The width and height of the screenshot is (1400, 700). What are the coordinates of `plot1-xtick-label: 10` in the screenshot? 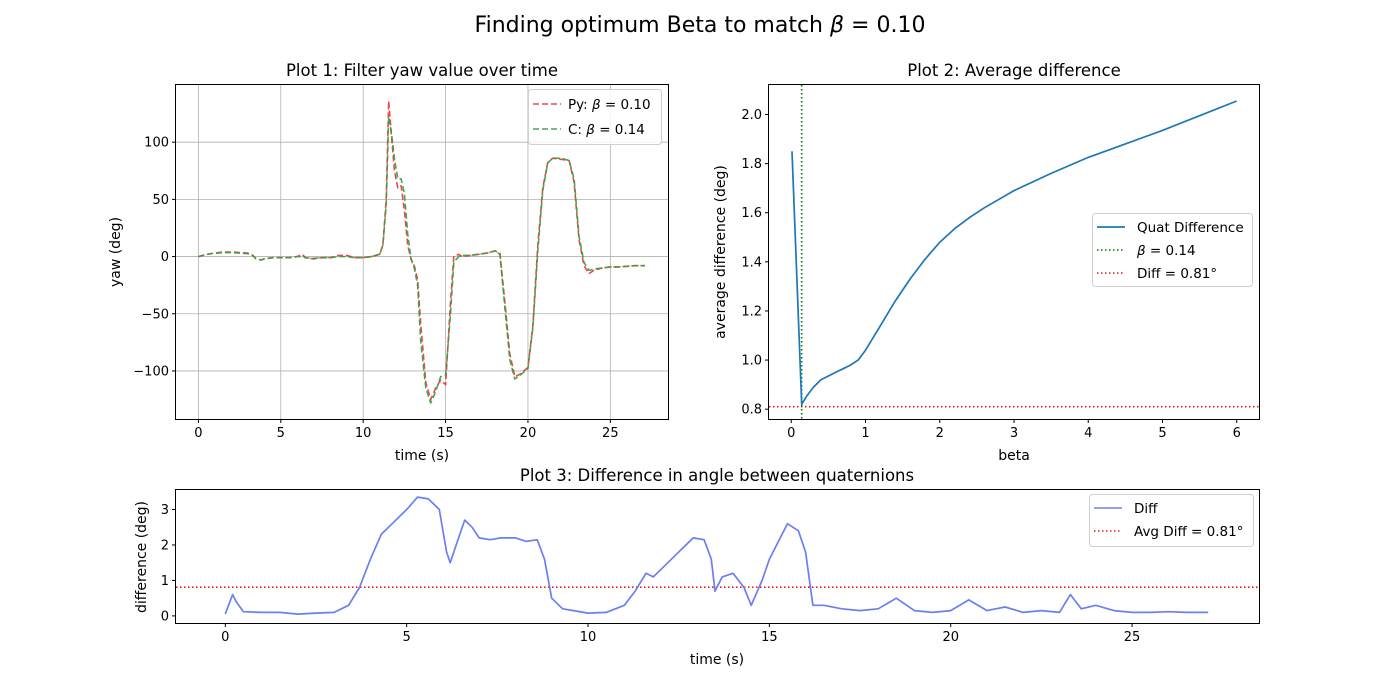 It's located at (363, 433).